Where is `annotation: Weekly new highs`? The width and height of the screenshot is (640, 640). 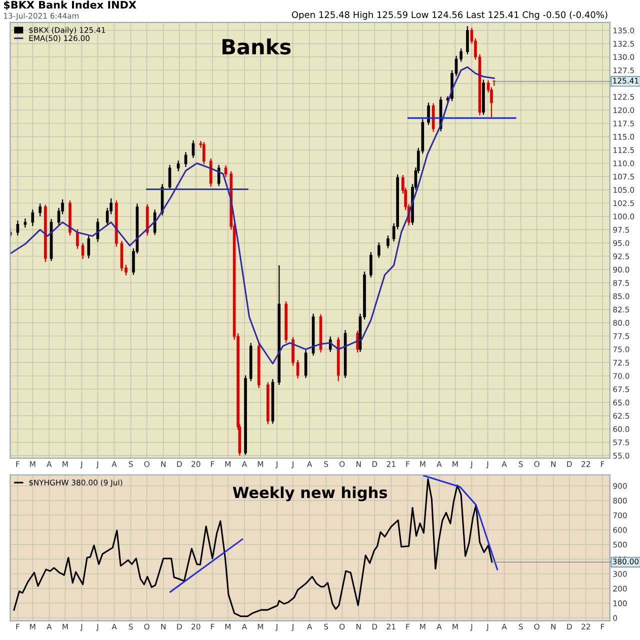
annotation: Weekly new highs is located at coordinates (310, 494).